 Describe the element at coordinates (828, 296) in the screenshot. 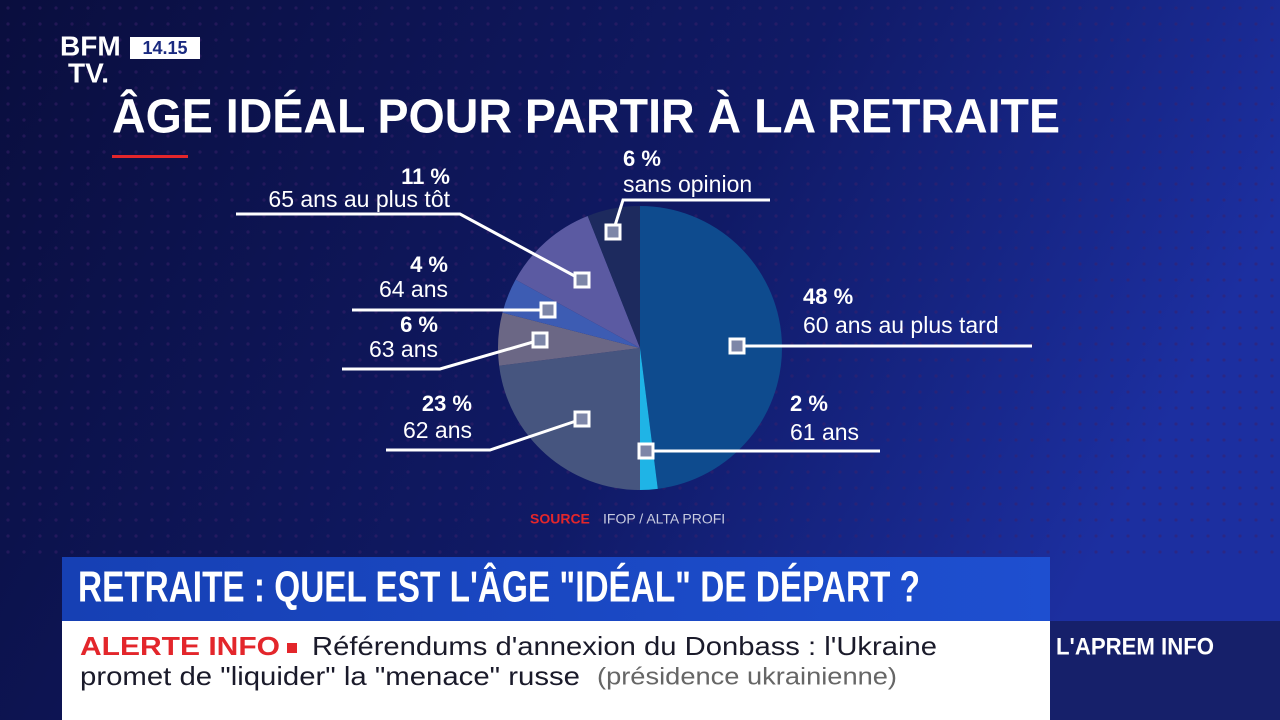

I see `value-label: 48 %` at that location.